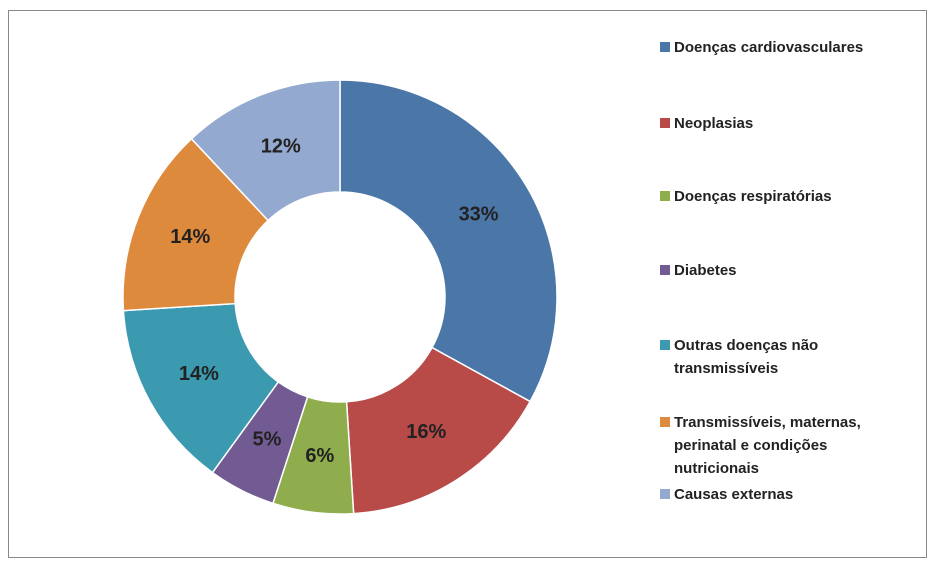 This screenshot has width=935, height=568. I want to click on legend-item: Doenças cardiovasculares, so click(785, 47).